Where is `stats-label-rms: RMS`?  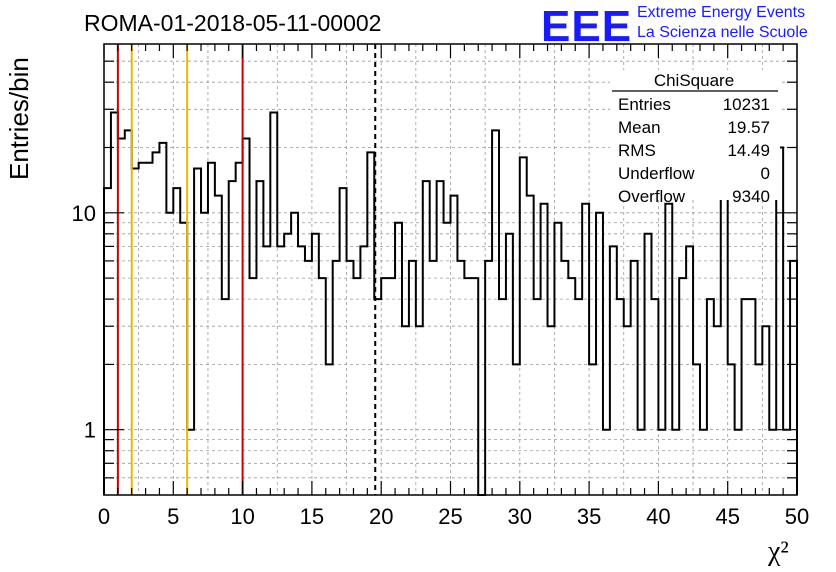
stats-label-rms: RMS is located at coordinates (637, 150).